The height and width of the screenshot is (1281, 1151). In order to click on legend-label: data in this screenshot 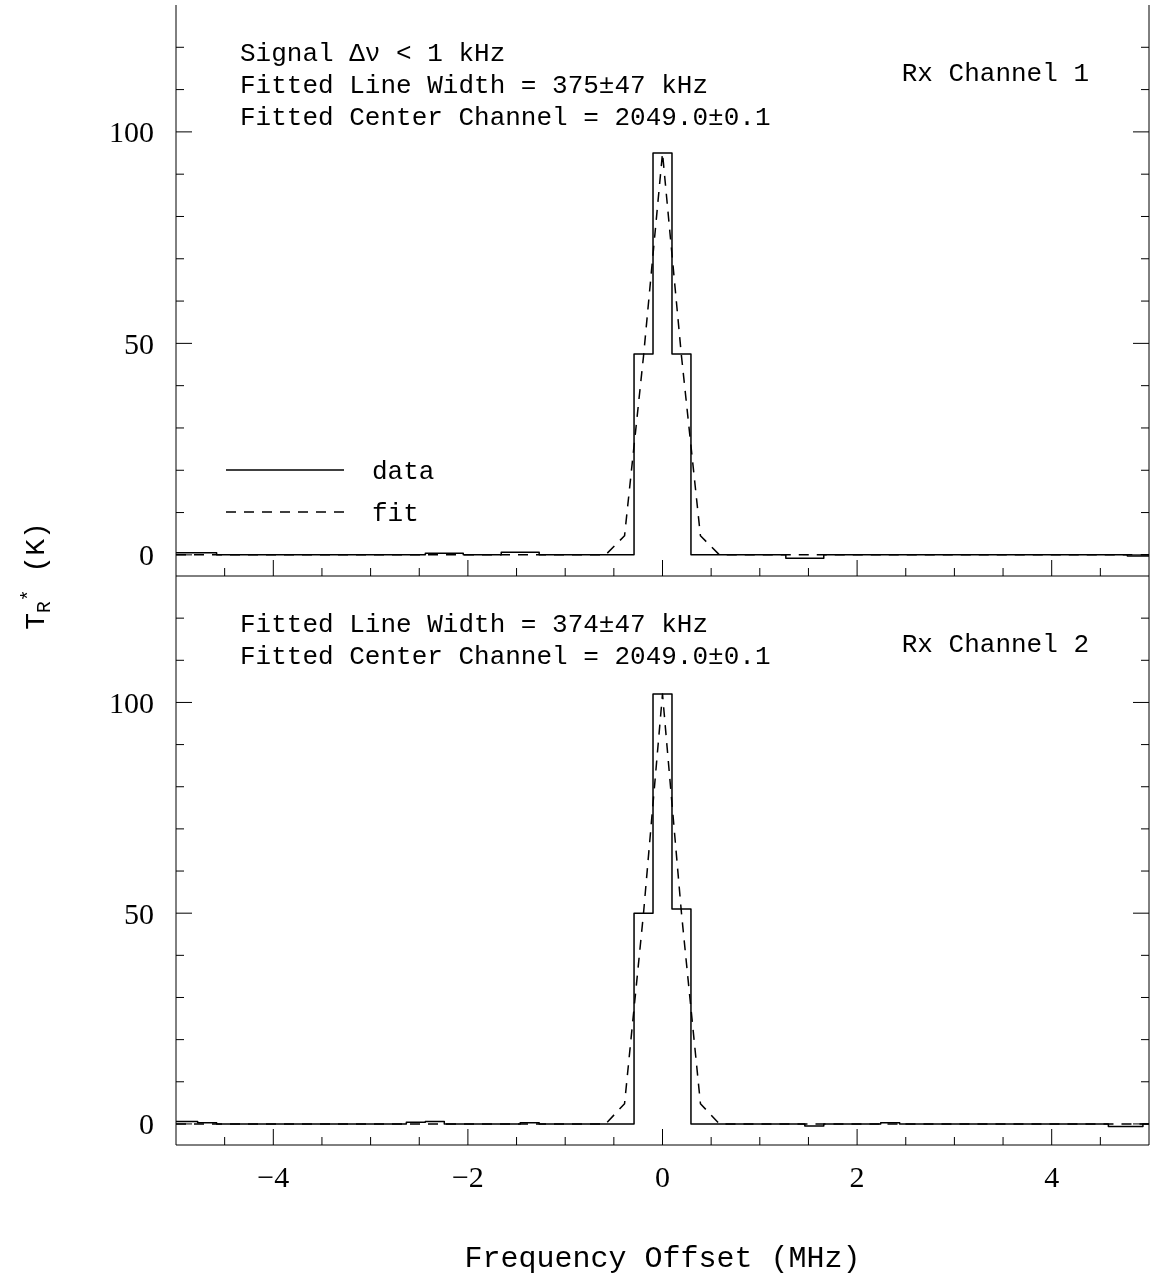, I will do `click(403, 472)`.